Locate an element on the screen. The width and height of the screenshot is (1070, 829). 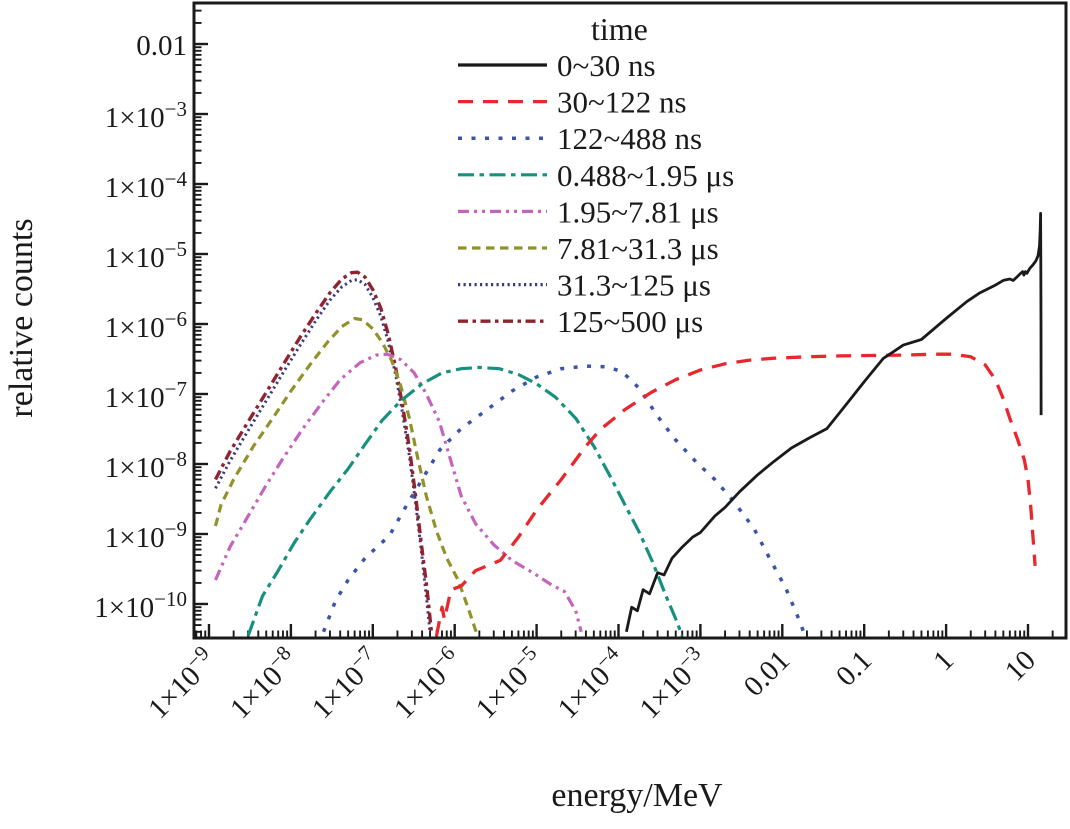
x-tick-label: 1×10−4 is located at coordinates (590, 682).